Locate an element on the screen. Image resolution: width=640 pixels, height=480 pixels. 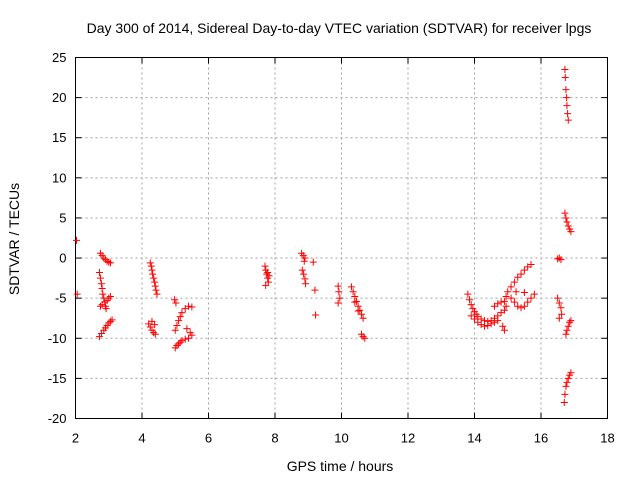
x-tick-label: 4 is located at coordinates (141, 438).